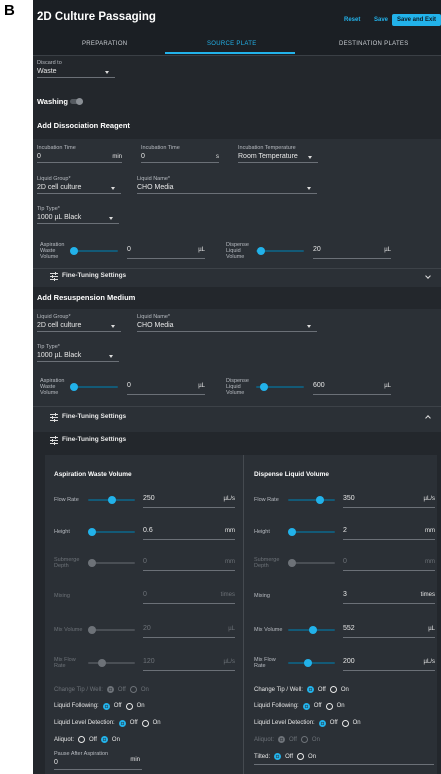 The height and width of the screenshot is (774, 441). Describe the element at coordinates (66, 500) in the screenshot. I see `slider-label: Flow Rate` at that location.